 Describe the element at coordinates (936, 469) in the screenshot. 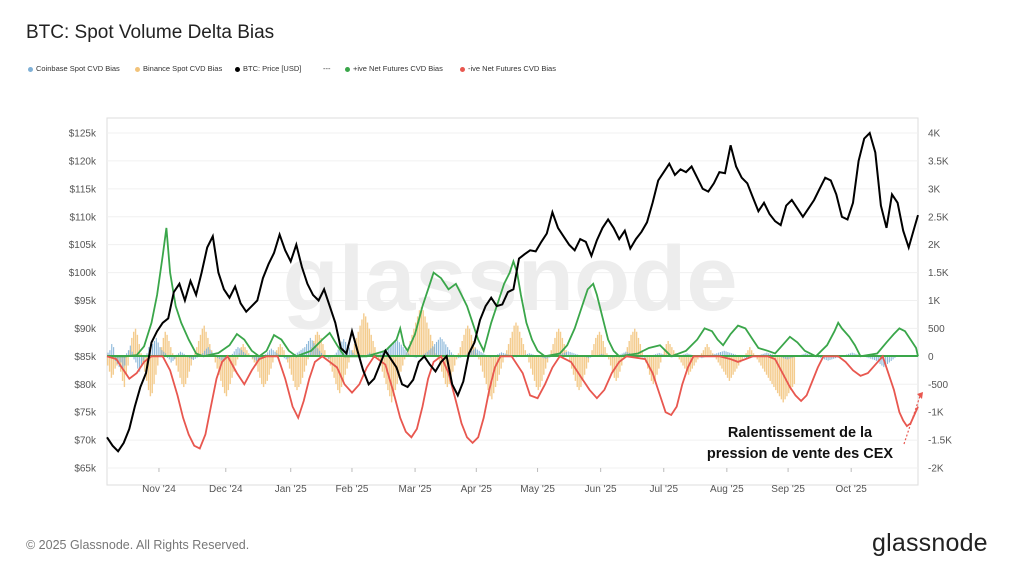

I see `y-right-tick-label: -2K` at that location.